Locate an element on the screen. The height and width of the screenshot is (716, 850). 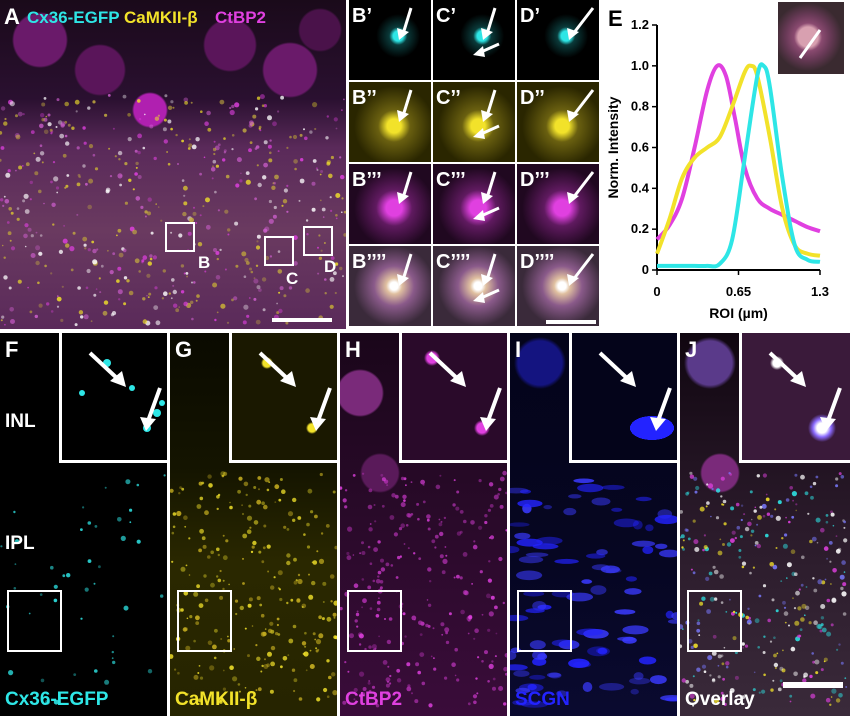
zoom-cell-label: B’’’’ is located at coordinates (369, 262).